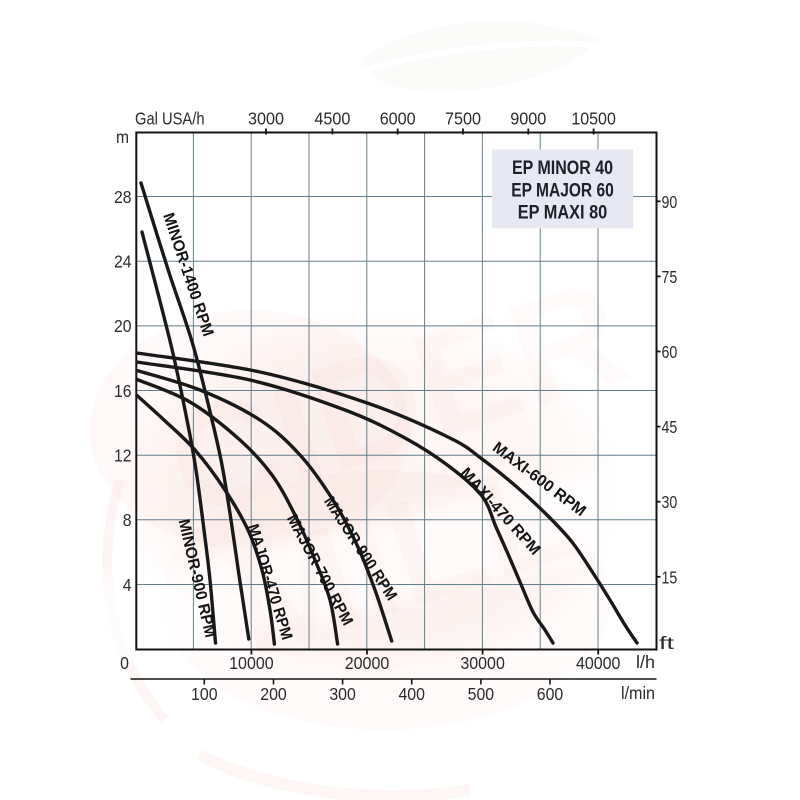 The image size is (800, 800). I want to click on svg-text: m, so click(122, 137).